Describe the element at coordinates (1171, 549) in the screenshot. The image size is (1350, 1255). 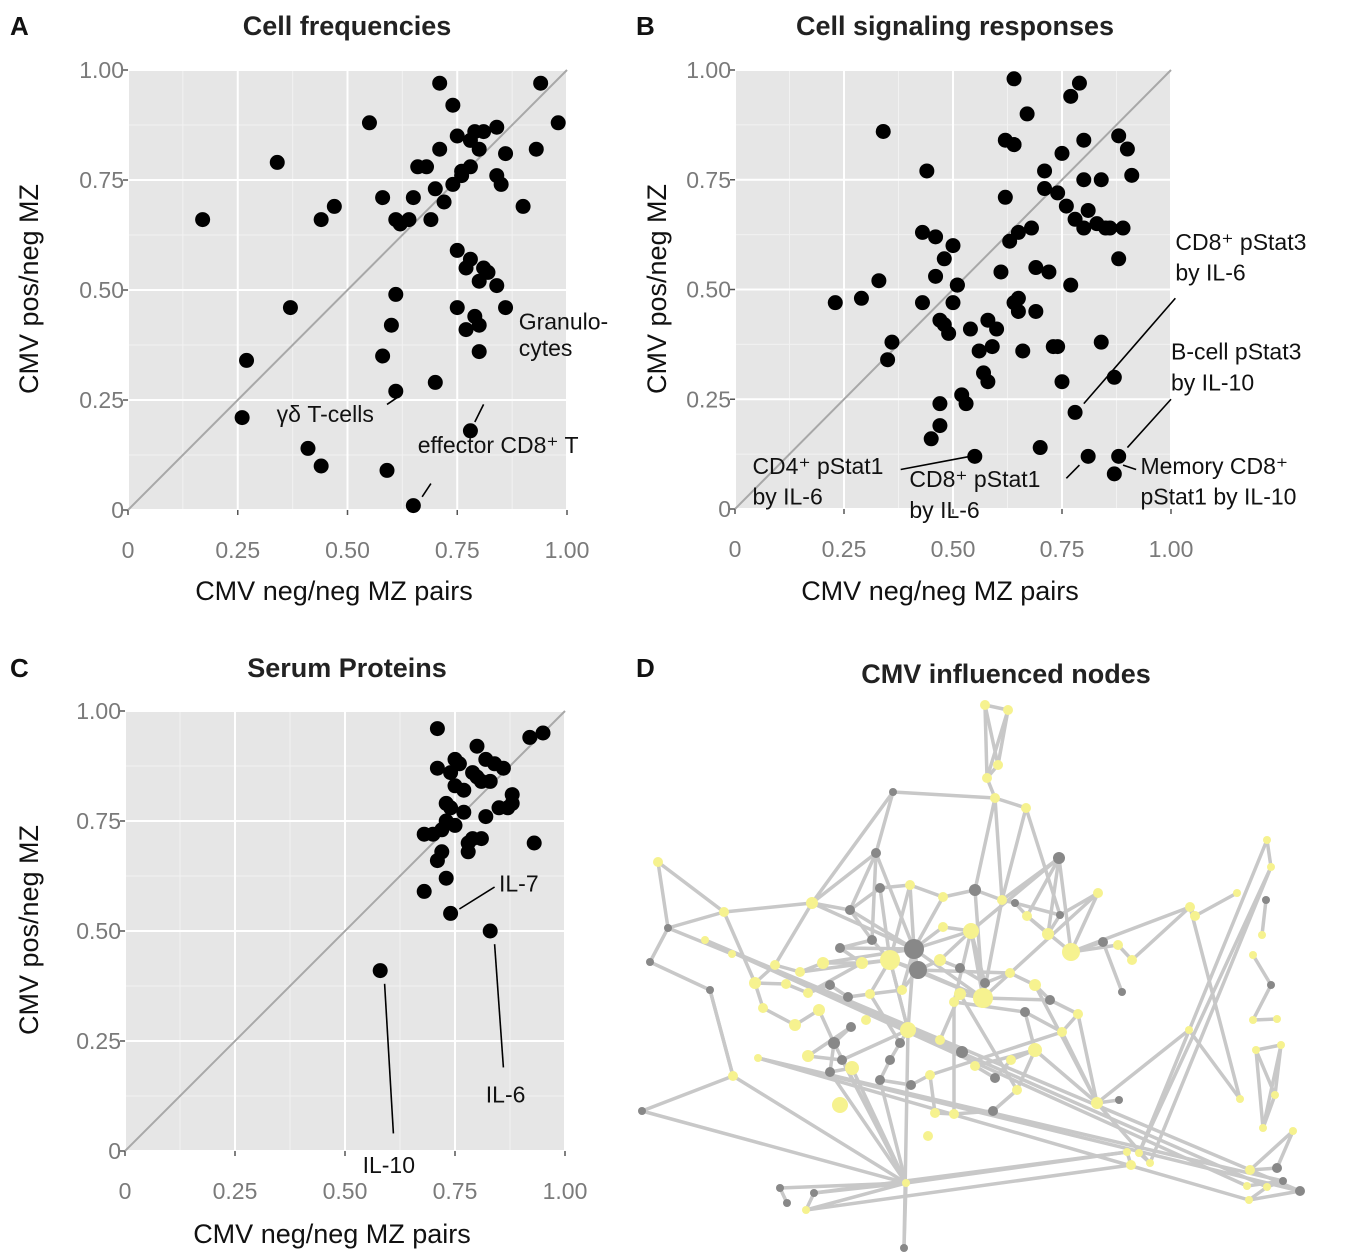
I see `panel-b-x-tick-label: 1.00` at that location.